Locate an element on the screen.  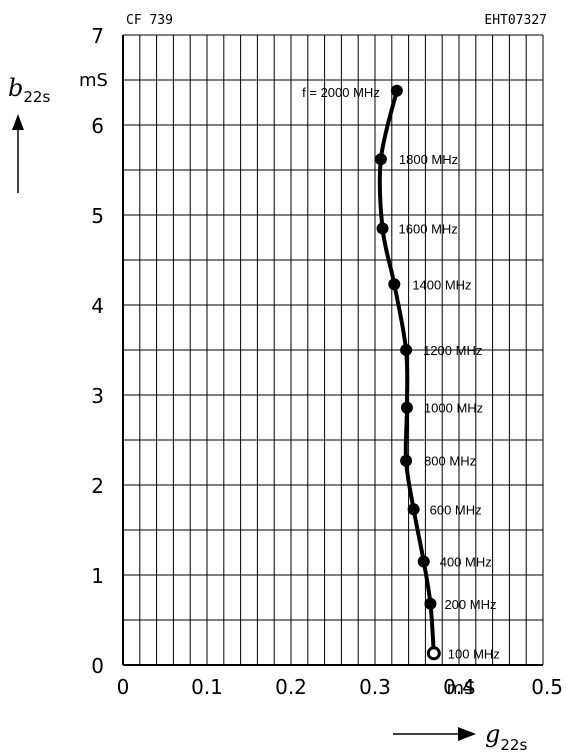
y-tick-label: 7 is located at coordinates (97, 36).